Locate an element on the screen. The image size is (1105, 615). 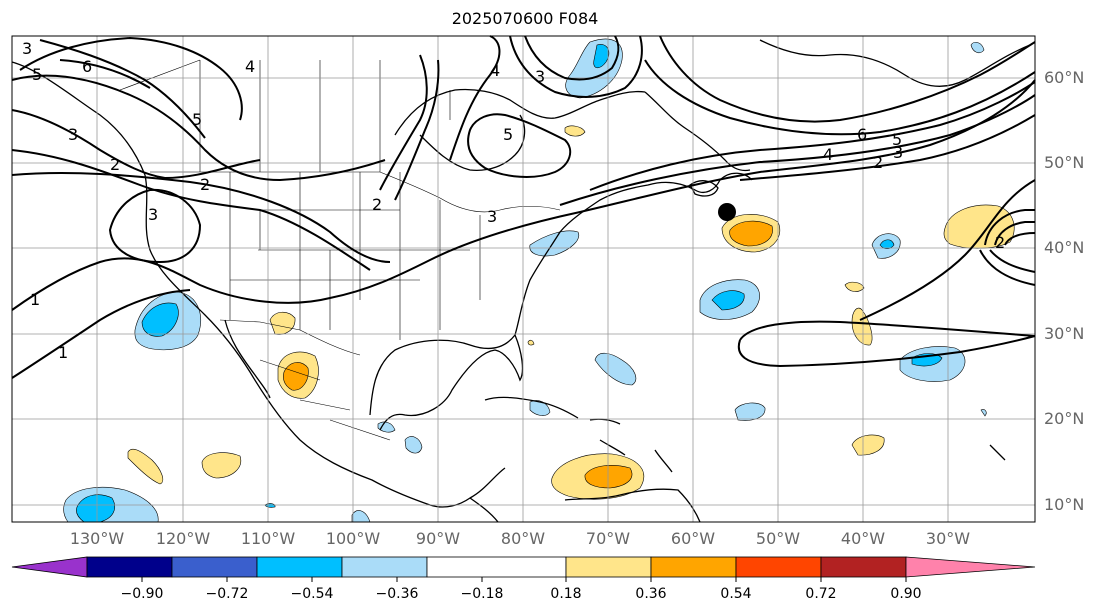
coastline-hudson-bay is located at coordinates (472, 142).